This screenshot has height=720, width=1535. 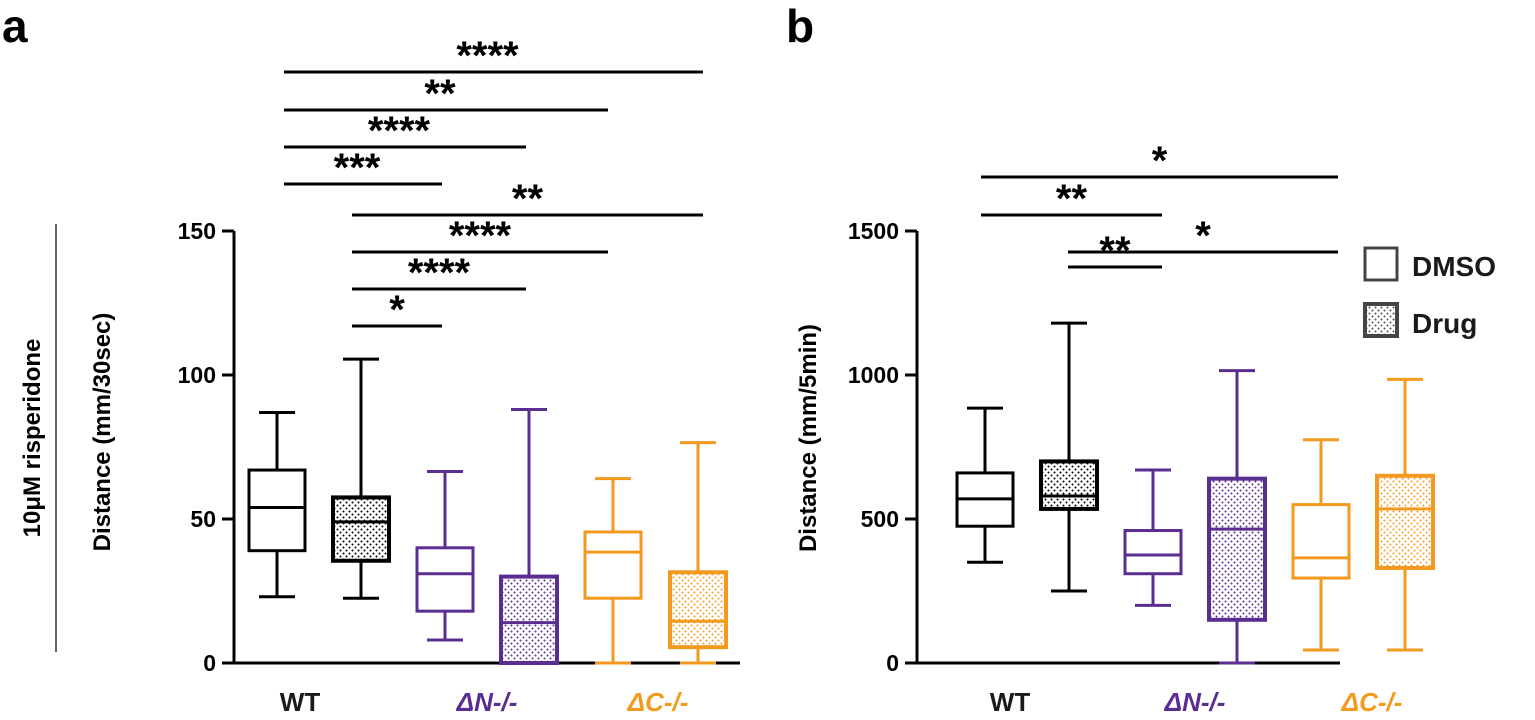 What do you see at coordinates (1381, 264) in the screenshot?
I see `legend-swatch-dmso` at bounding box center [1381, 264].